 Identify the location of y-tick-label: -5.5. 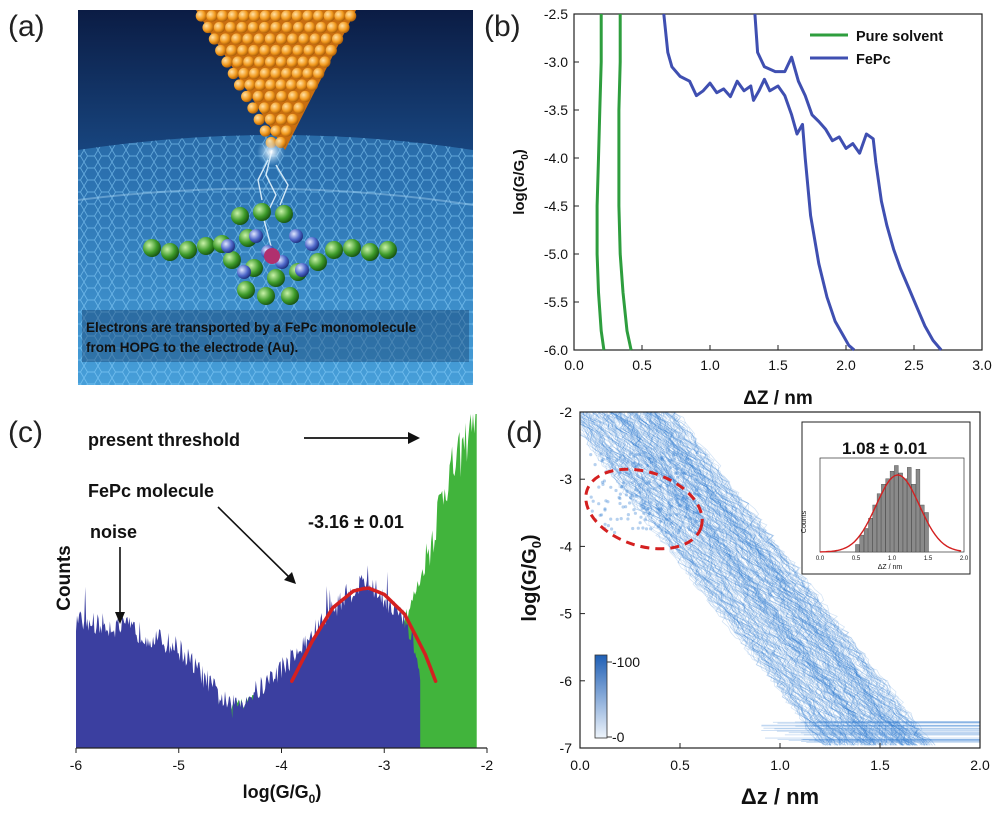
(556, 302).